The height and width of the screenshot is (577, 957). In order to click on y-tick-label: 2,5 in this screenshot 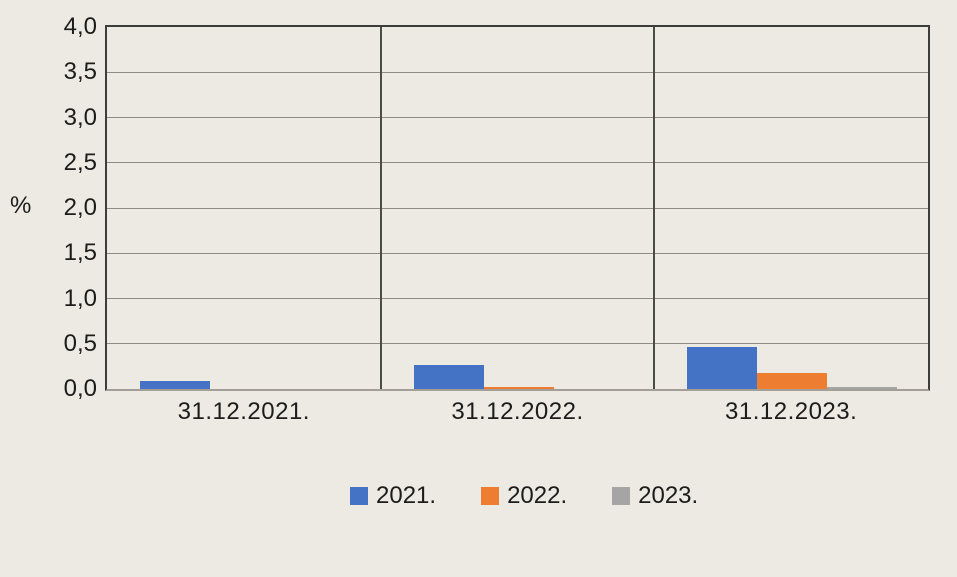, I will do `click(80, 162)`.